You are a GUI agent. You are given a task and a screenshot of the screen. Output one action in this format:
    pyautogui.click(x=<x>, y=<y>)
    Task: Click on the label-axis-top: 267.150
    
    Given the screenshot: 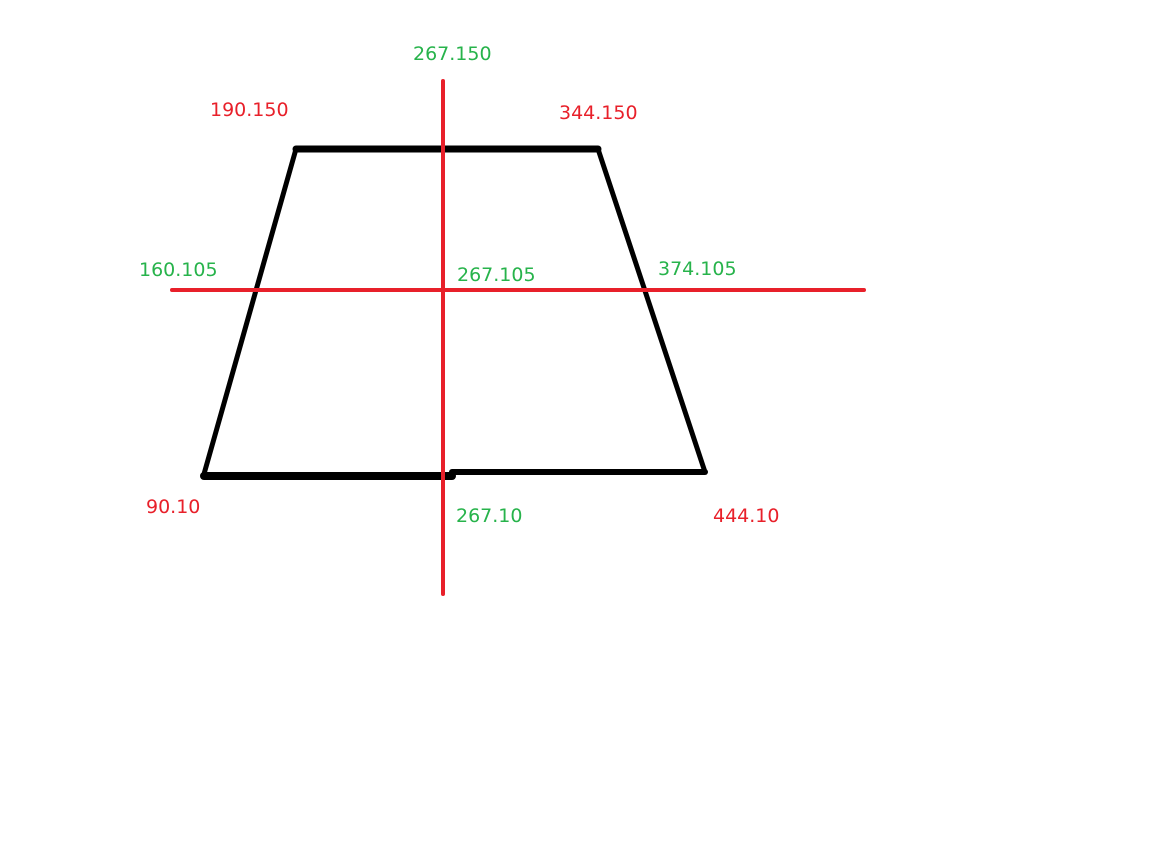 What is the action you would take?
    pyautogui.click(x=452, y=54)
    